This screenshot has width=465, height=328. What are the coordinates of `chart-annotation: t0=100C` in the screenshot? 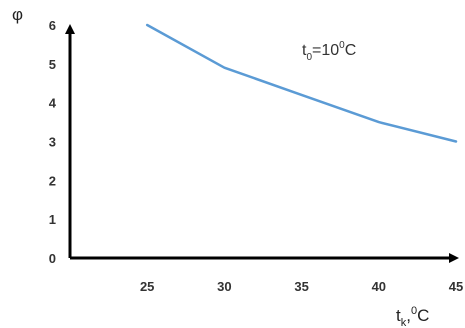 It's located at (329, 51).